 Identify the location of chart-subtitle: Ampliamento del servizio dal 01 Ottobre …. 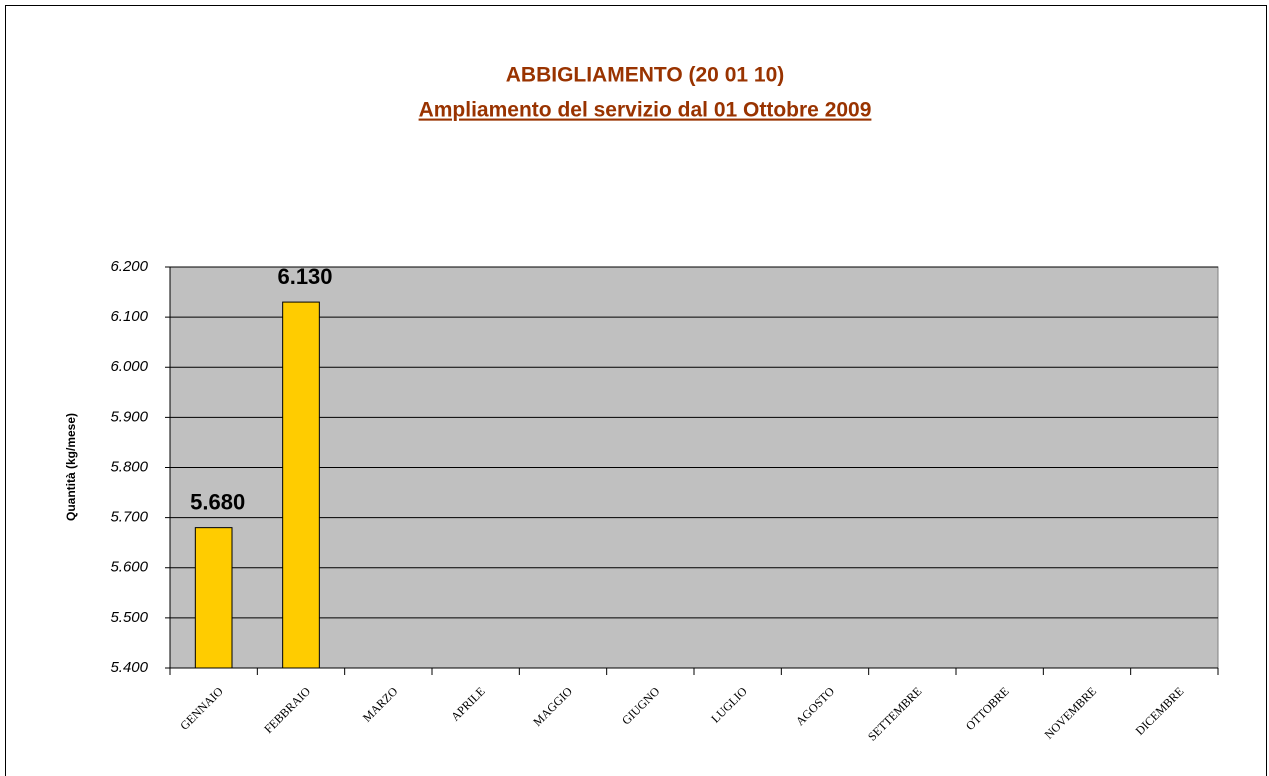
(645, 110).